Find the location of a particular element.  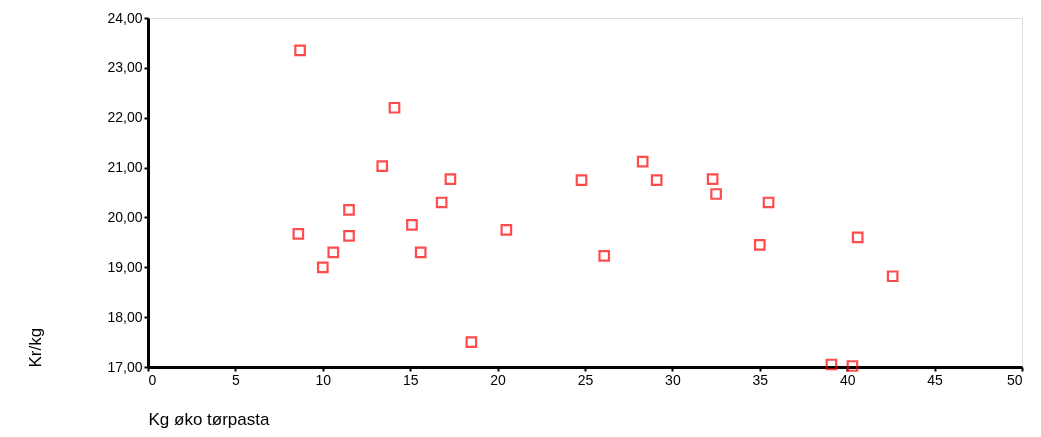

y-tick-label: 18,00 is located at coordinates (125, 316).